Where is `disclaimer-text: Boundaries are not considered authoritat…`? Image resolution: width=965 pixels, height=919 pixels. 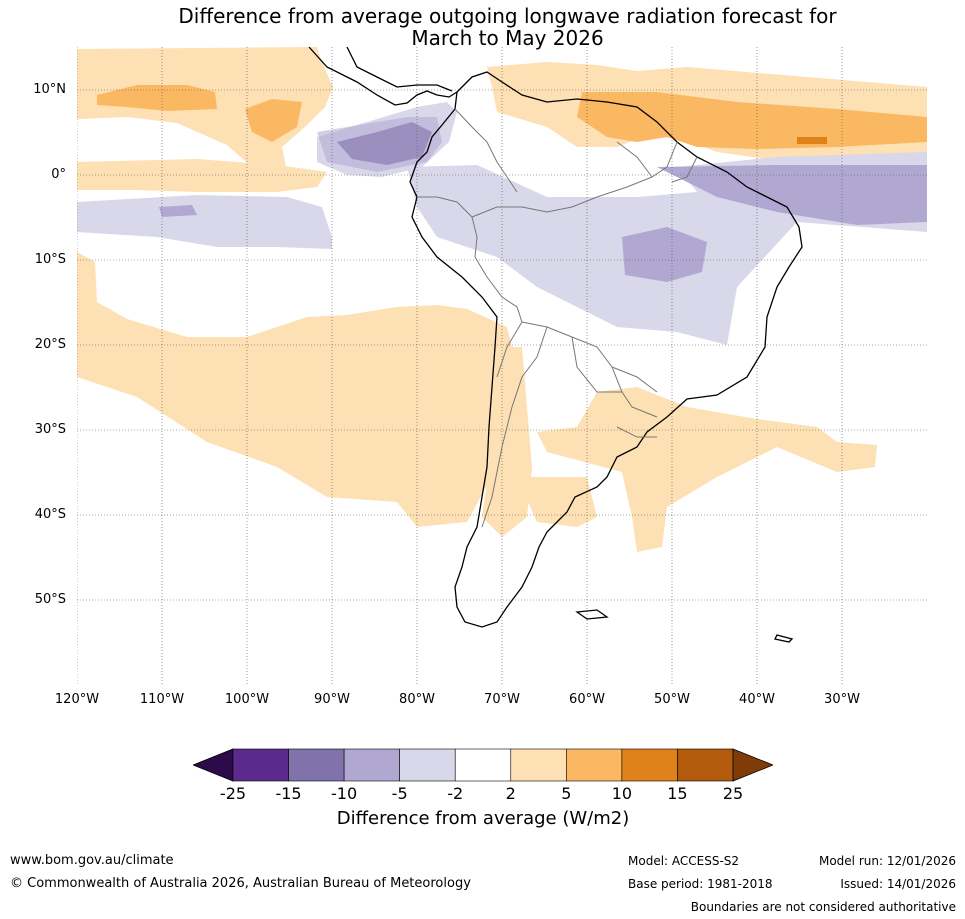
disclaimer-text: Boundaries are not considered authoritat… is located at coordinates (823, 907).